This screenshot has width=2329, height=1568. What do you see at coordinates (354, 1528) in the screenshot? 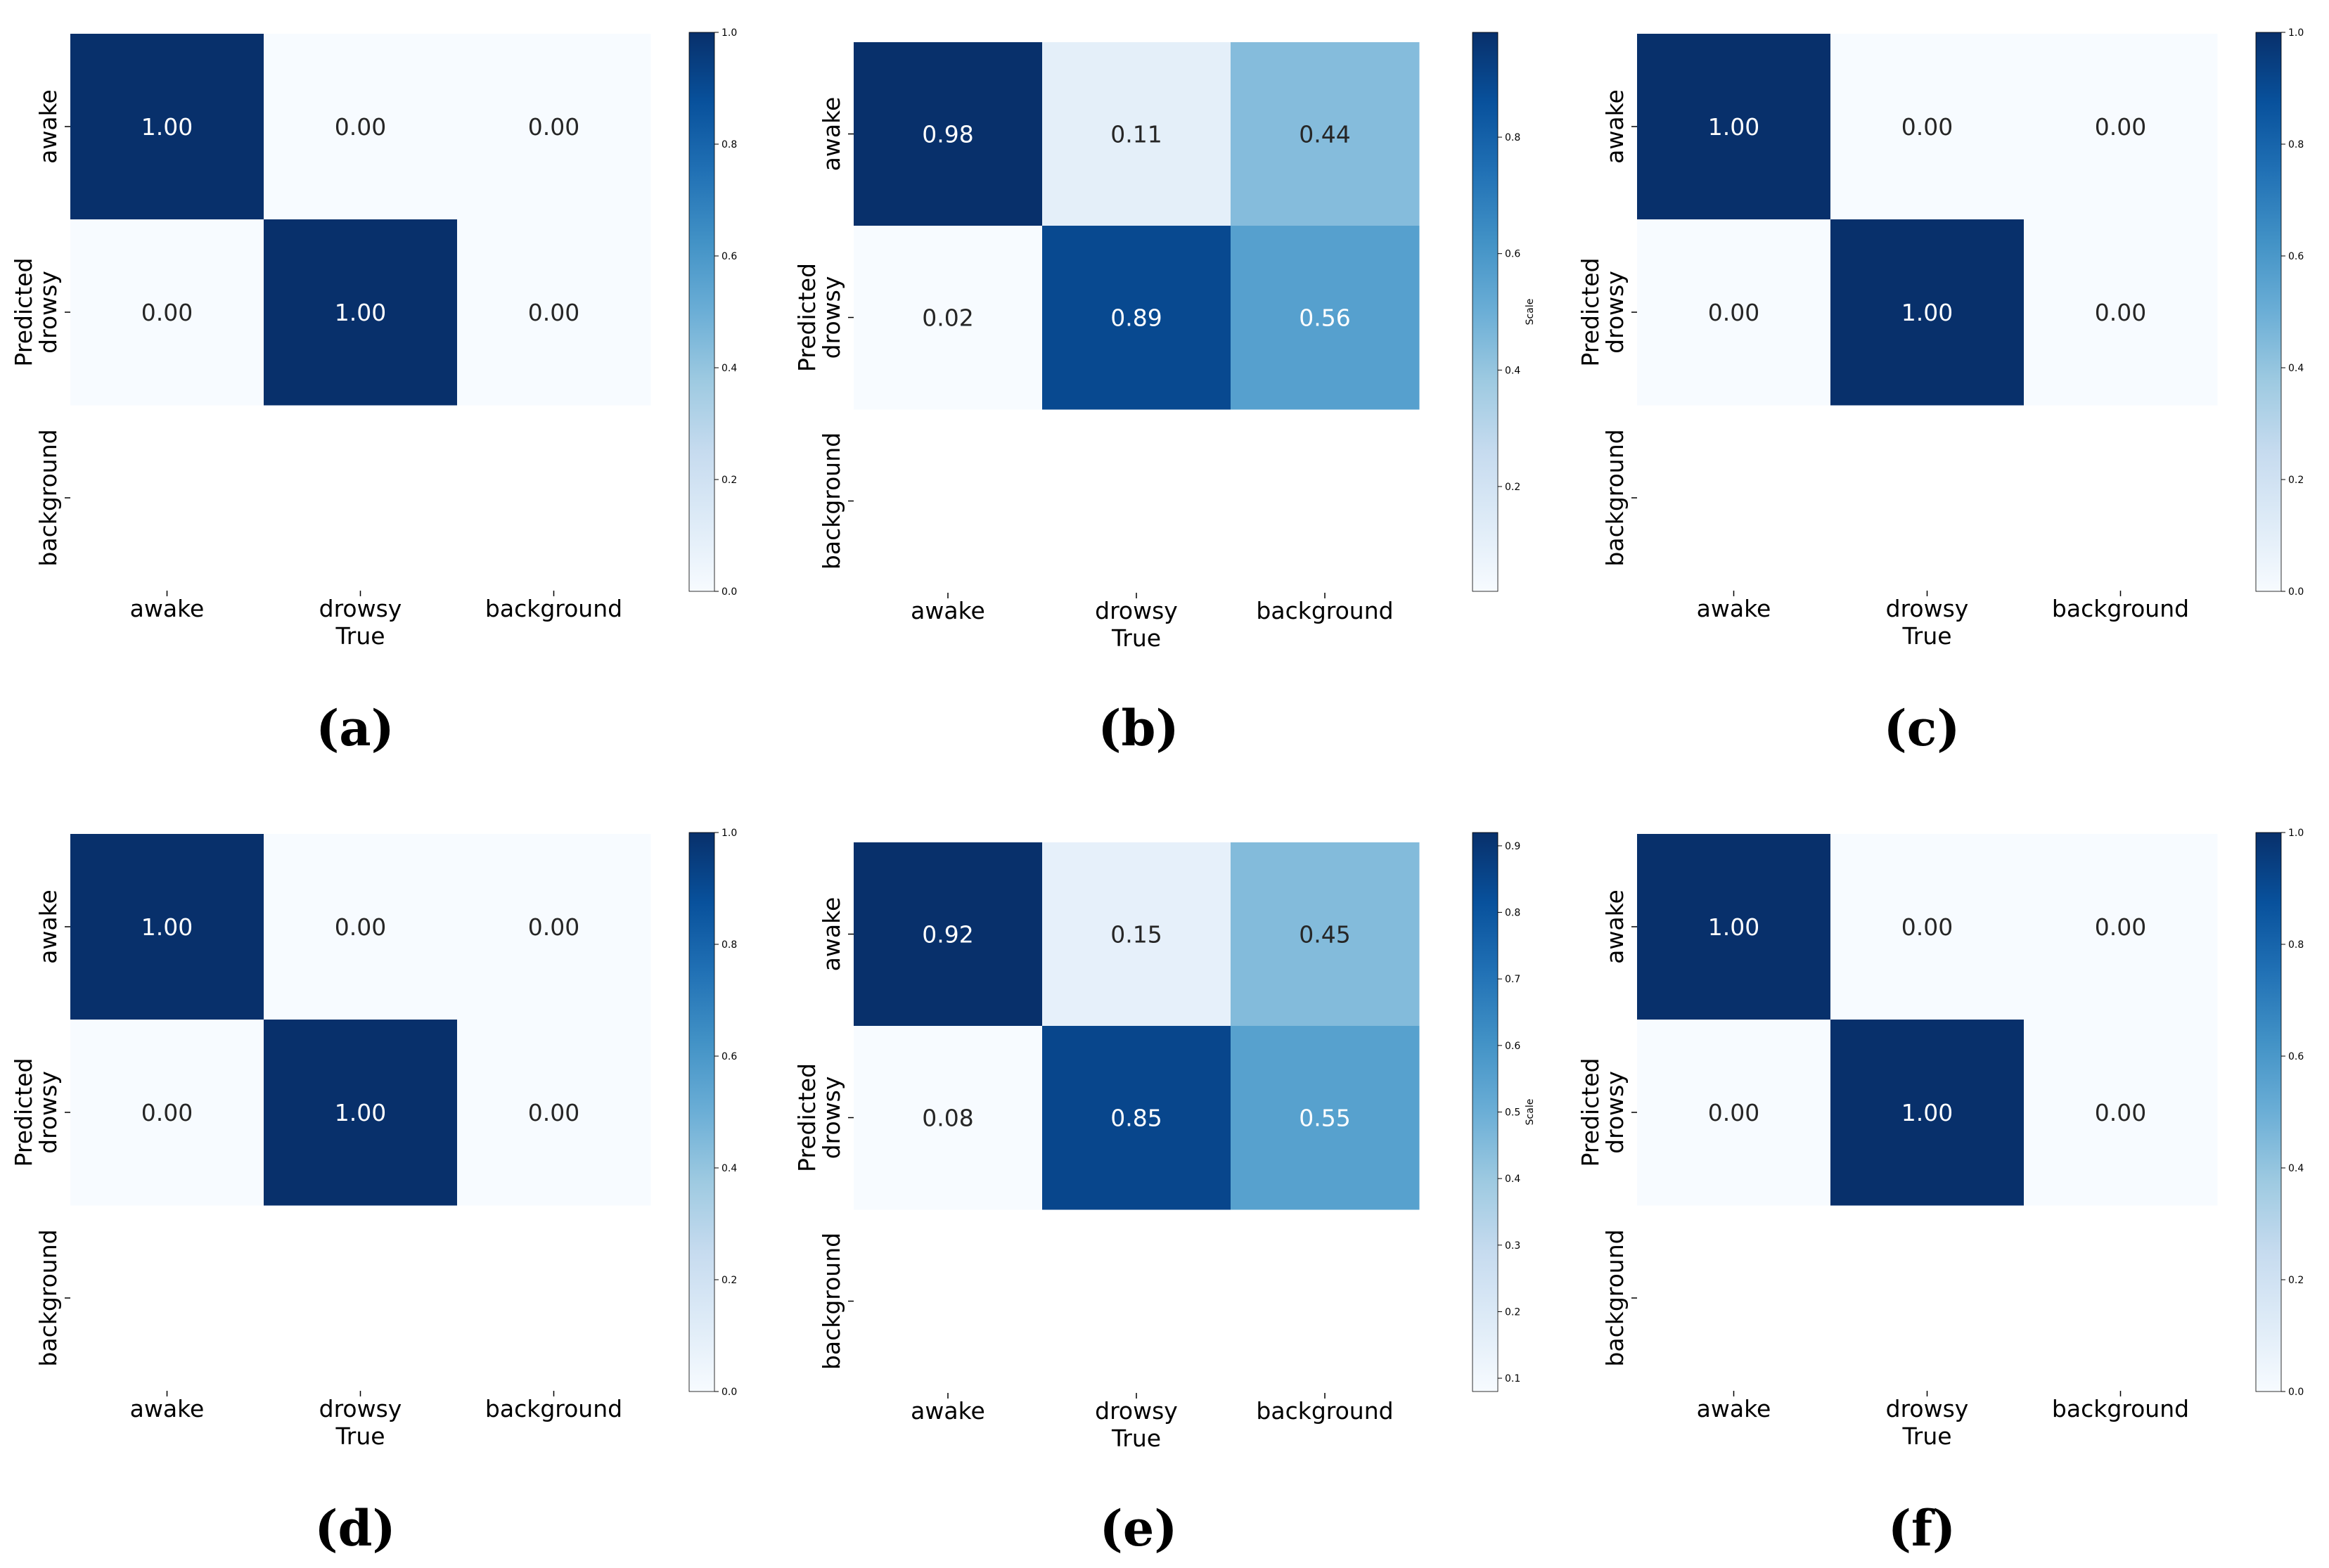
I see `panel-caption: (d)` at bounding box center [354, 1528].